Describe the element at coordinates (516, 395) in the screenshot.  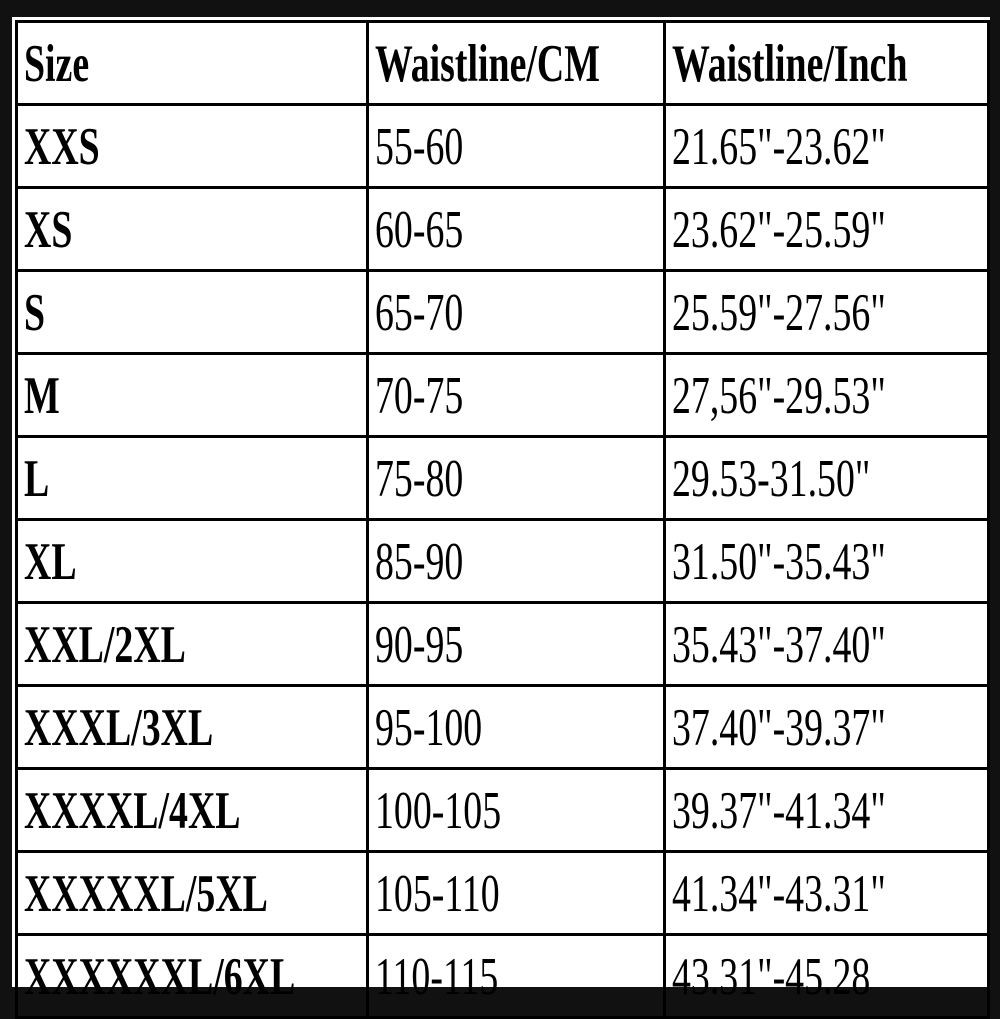
I see `waistline-cm-cell: 70-75` at that location.